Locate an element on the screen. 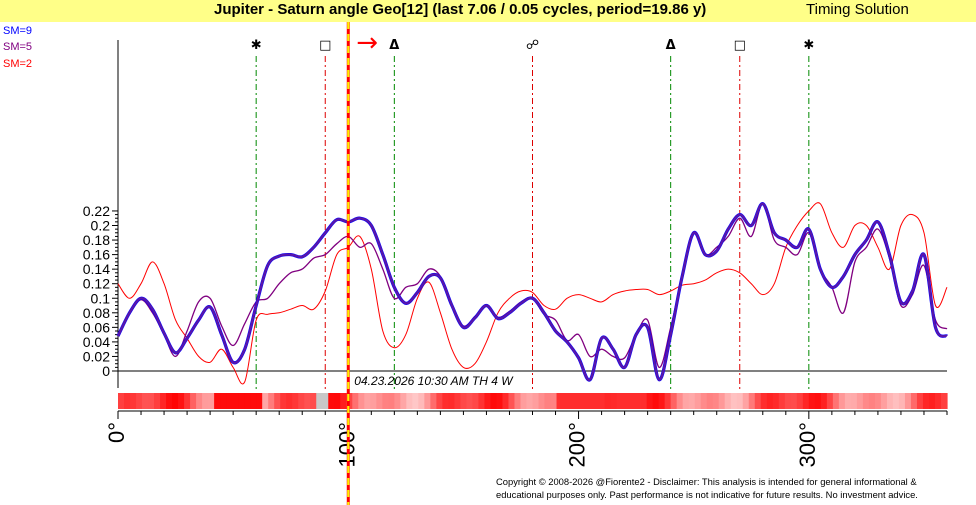  y-tick-label: 0.22 is located at coordinates (96, 211).